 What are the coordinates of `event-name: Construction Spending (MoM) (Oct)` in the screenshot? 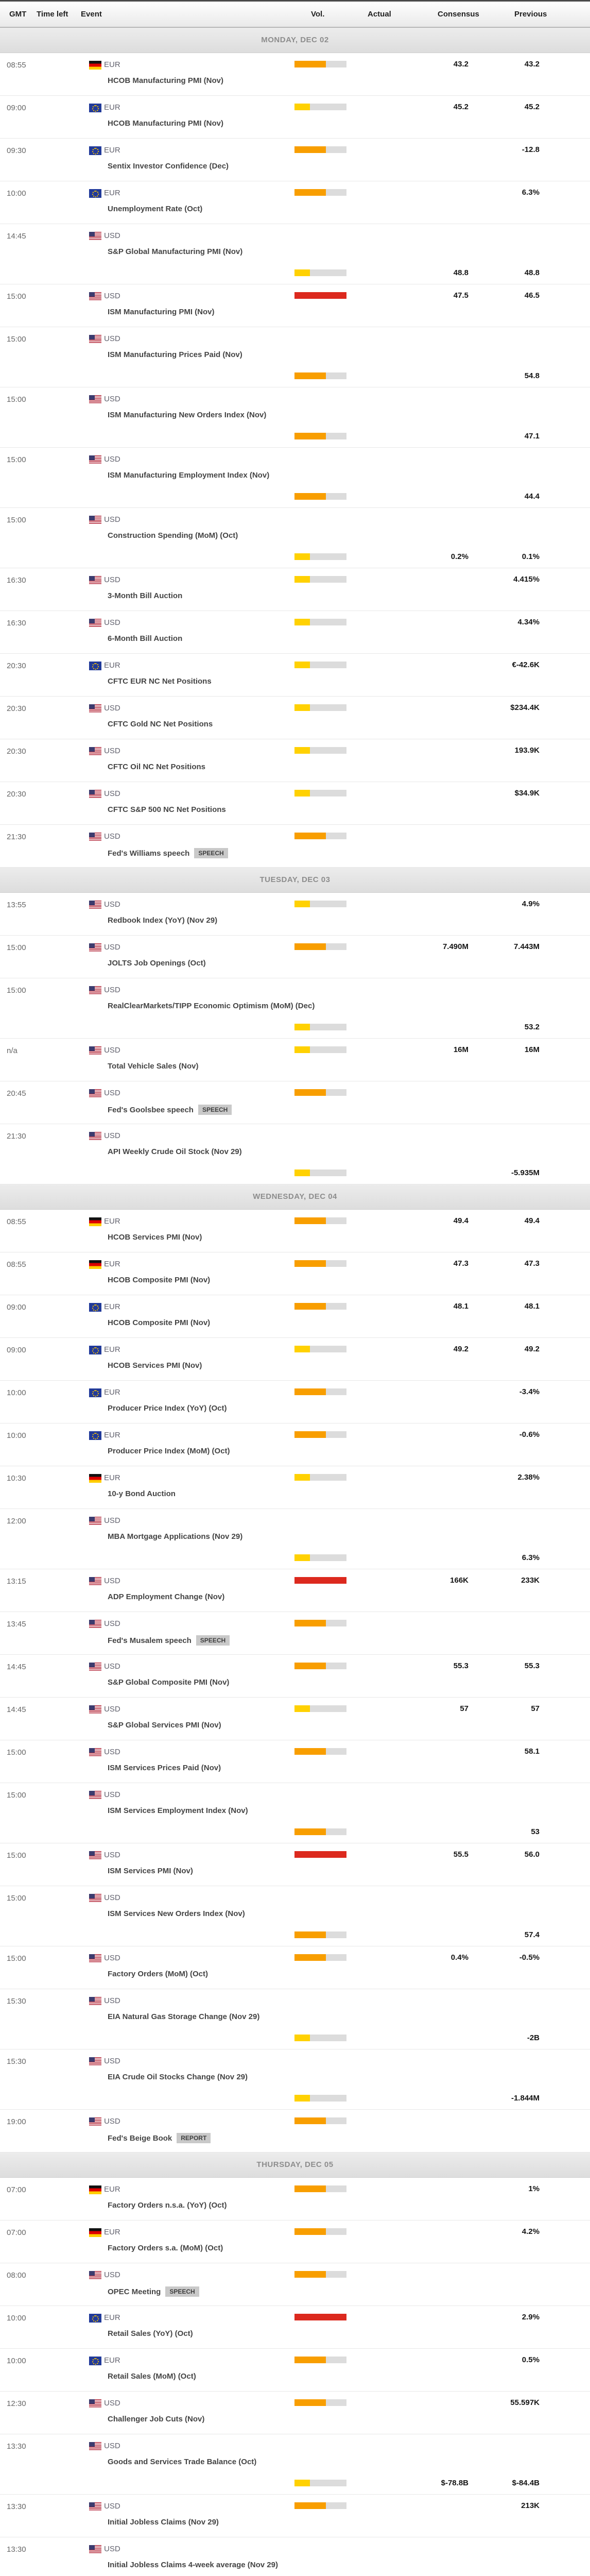 It's located at (173, 535).